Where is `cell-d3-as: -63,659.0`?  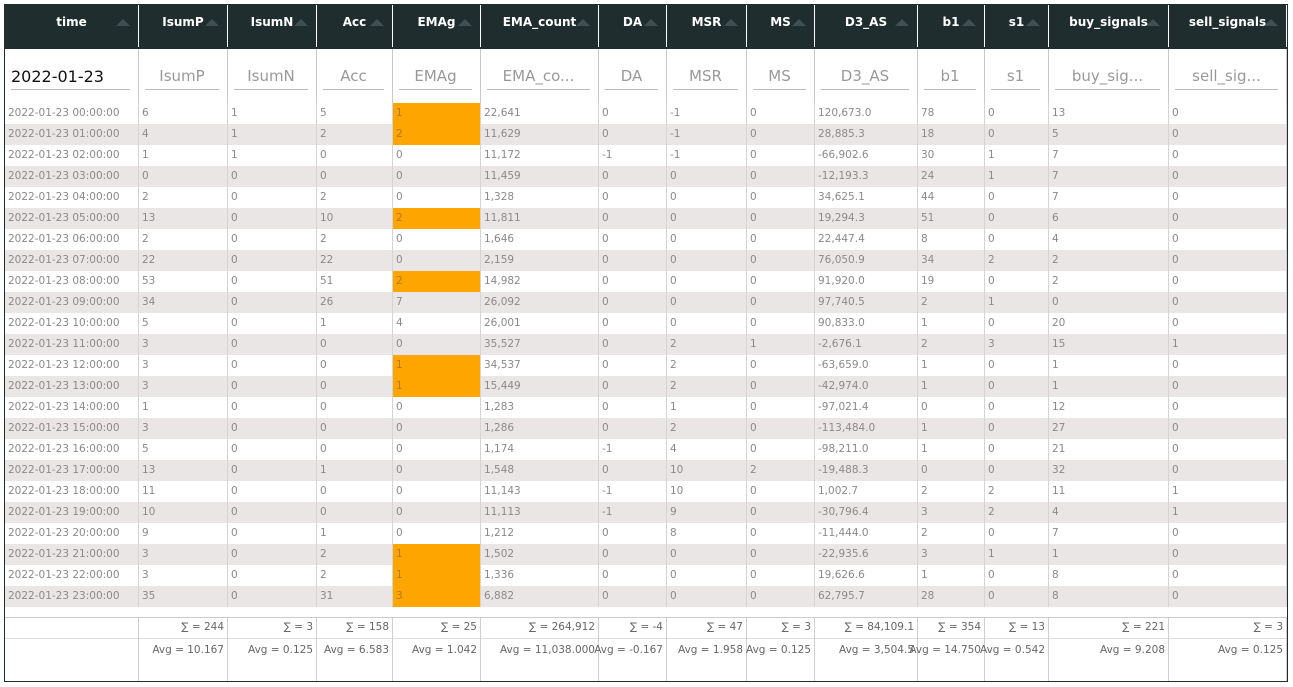
cell-d3-as: -63,659.0 is located at coordinates (866, 365).